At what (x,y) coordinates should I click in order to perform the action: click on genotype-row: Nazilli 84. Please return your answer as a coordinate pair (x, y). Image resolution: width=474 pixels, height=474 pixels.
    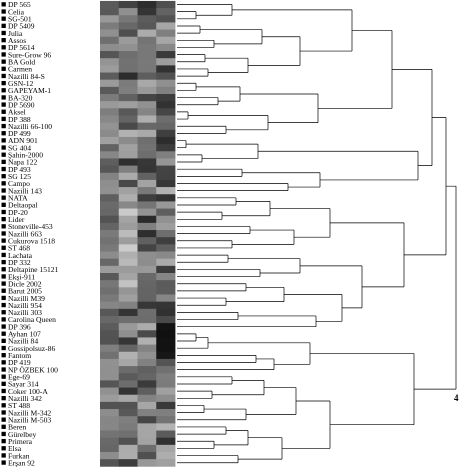
    Looking at the image, I should click on (19, 341).